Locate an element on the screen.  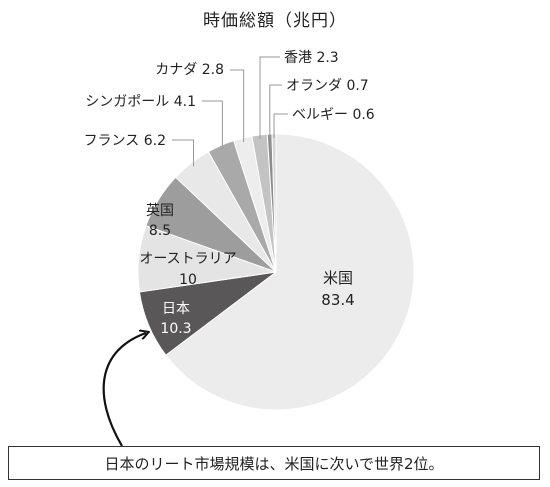
slice-4-label: 英国 is located at coordinates (160, 210).